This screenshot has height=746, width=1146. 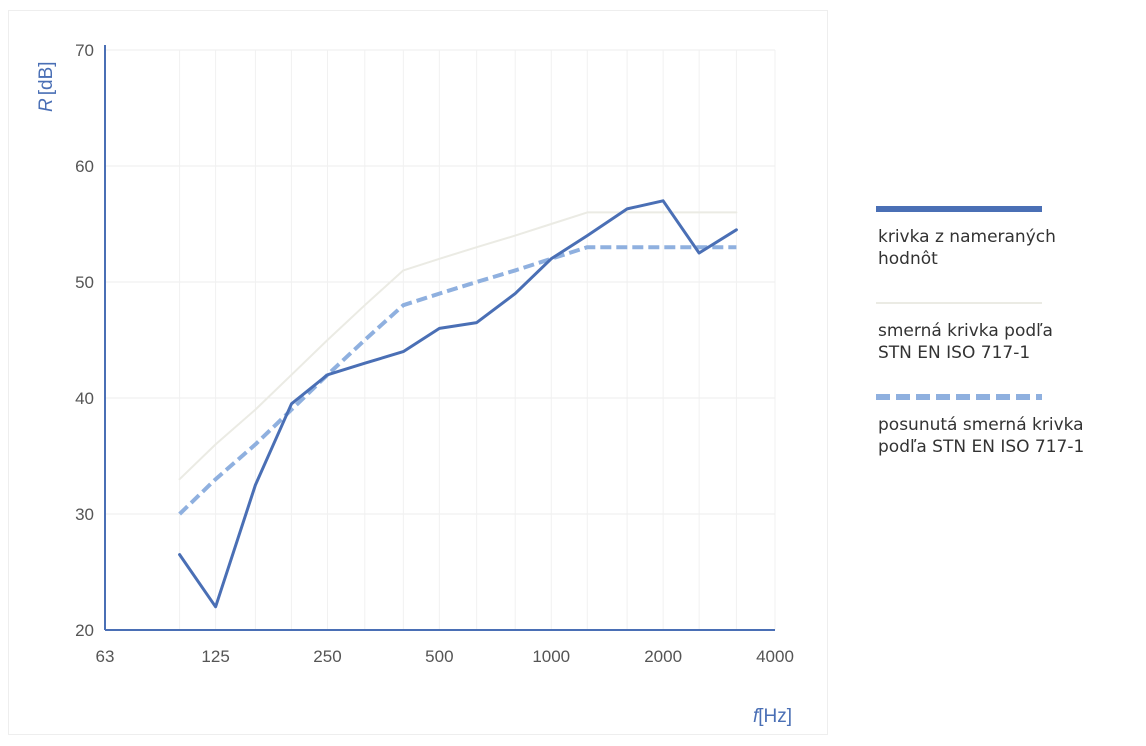 What do you see at coordinates (946, 303) in the screenshot?
I see `legend-swatch-reference` at bounding box center [946, 303].